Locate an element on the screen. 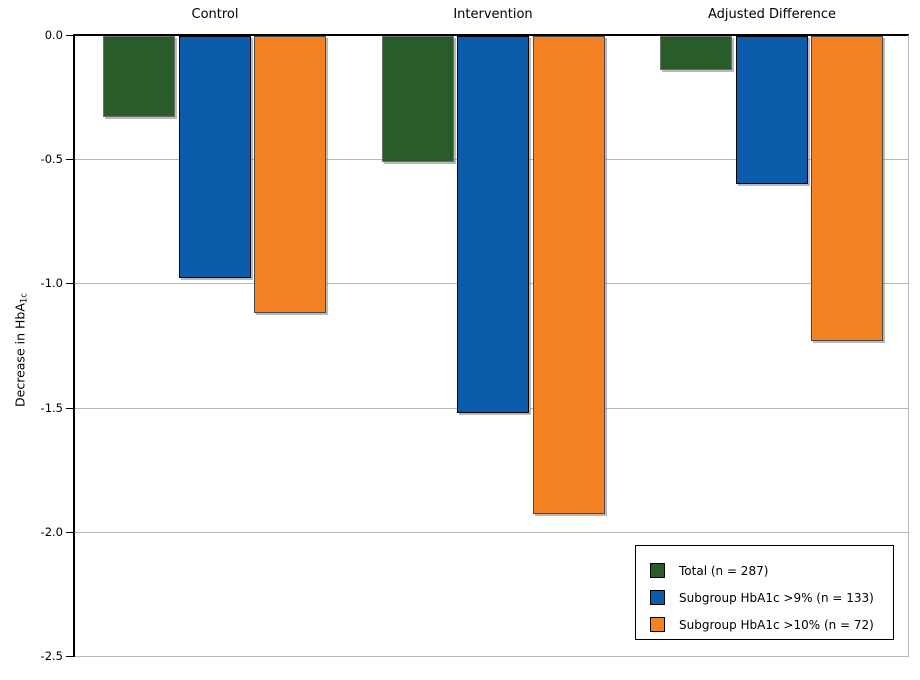 The width and height of the screenshot is (920, 680). legend-label-subgroup-10: Subgroup HbA1c >10% (n = 72) is located at coordinates (776, 624).